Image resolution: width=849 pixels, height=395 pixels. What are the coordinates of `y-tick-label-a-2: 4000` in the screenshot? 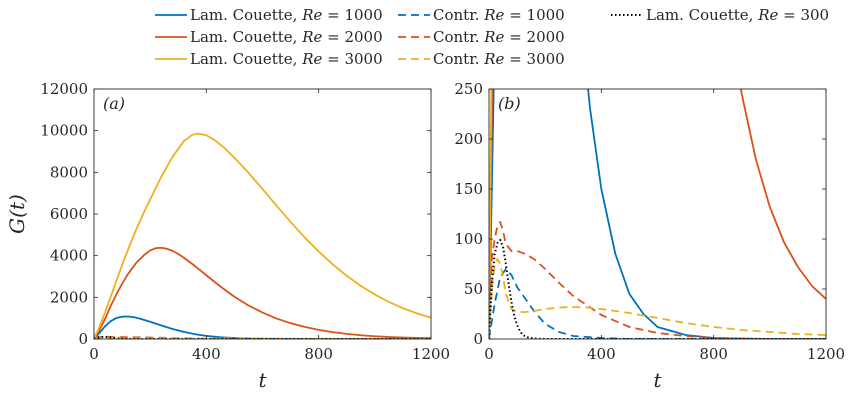 It's located at (69, 256).